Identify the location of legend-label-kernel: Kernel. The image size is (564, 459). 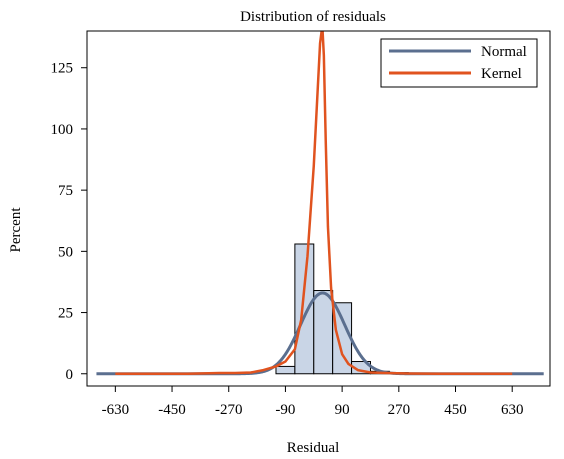
(501, 74).